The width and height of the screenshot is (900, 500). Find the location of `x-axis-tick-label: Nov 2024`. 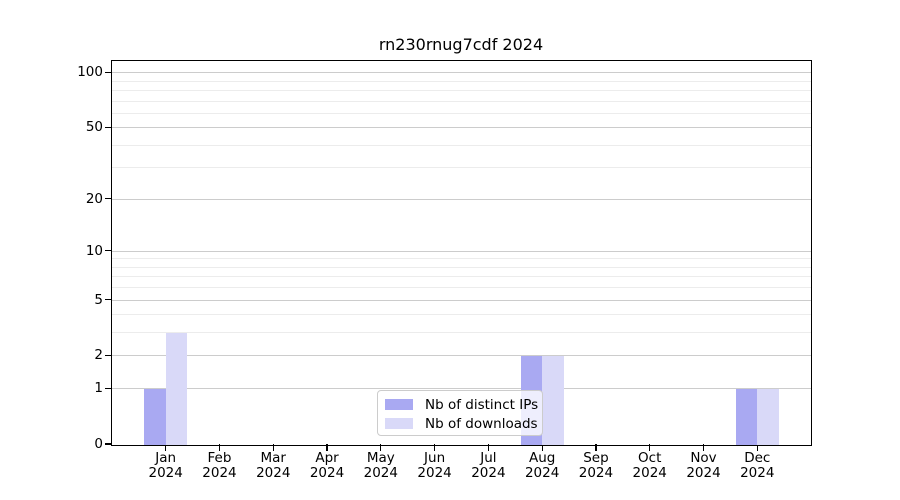

x-axis-tick-label: Nov 2024 is located at coordinates (704, 466).